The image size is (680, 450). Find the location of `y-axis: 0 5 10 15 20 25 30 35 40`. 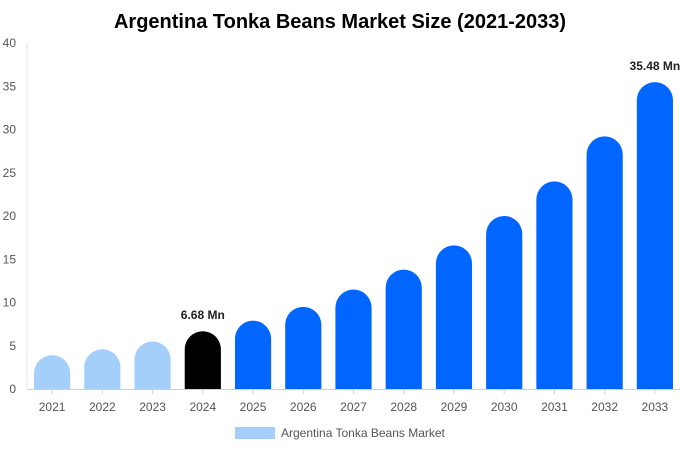

y-axis: 0 5 10 15 20 25 30 35 40 is located at coordinates (15, 216).